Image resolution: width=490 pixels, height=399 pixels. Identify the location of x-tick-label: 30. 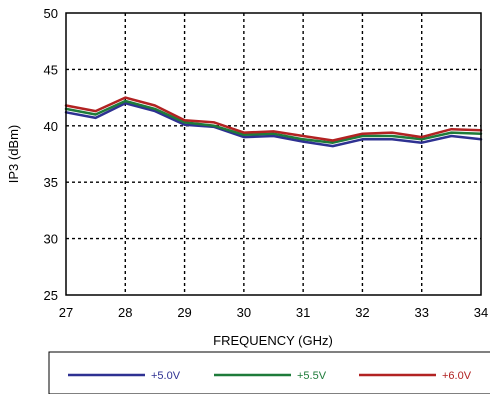
(244, 312).